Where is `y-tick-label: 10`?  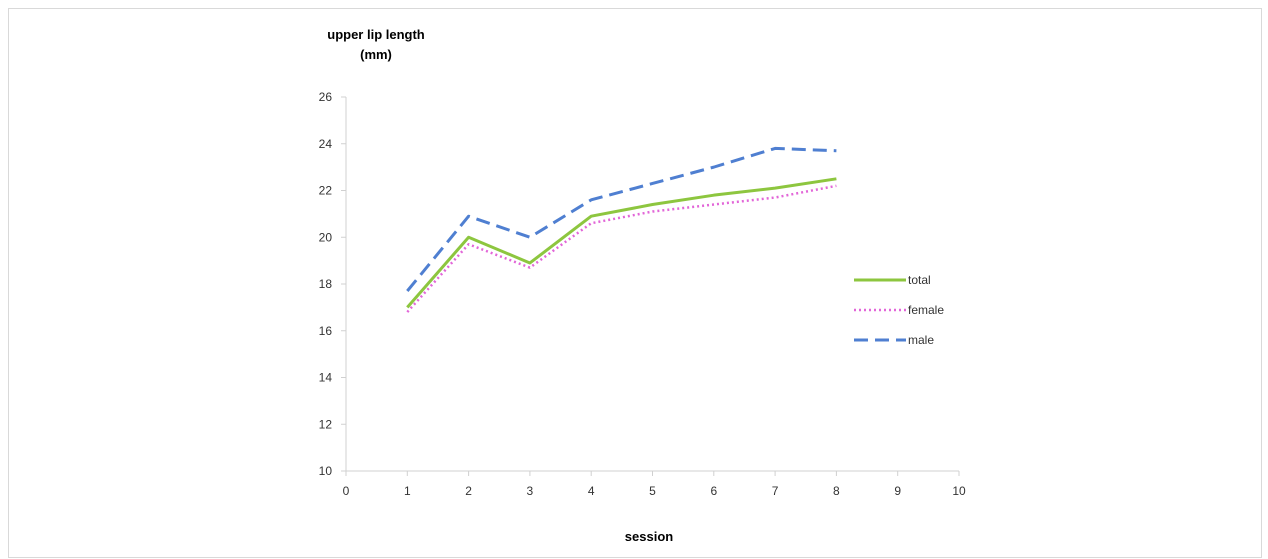
y-tick-label: 10 is located at coordinates (326, 471).